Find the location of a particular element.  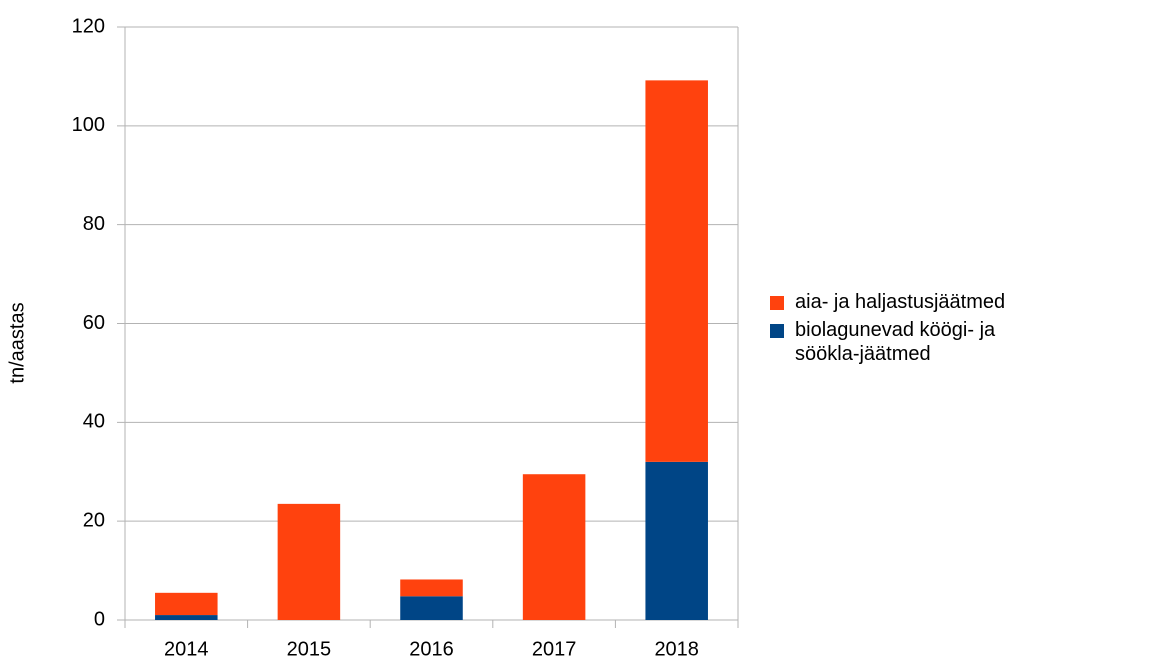

y-tick-label: 120 is located at coordinates (88, 26).